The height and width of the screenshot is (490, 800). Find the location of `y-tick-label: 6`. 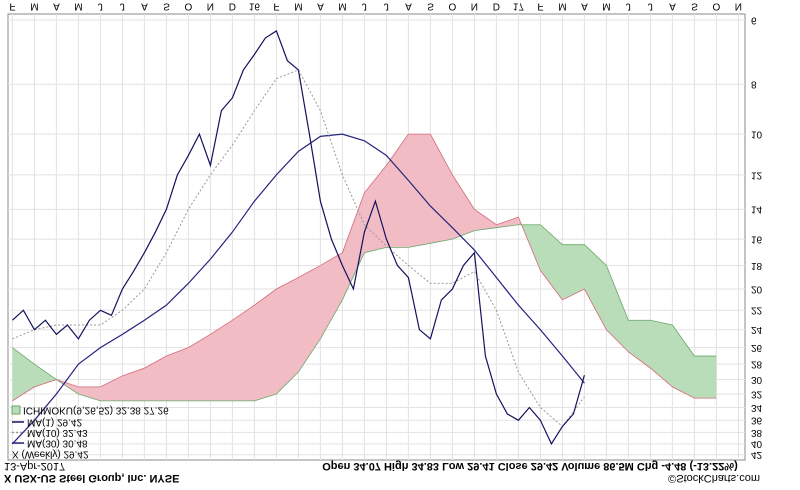

y-tick-label: 6 is located at coordinates (754, 19).